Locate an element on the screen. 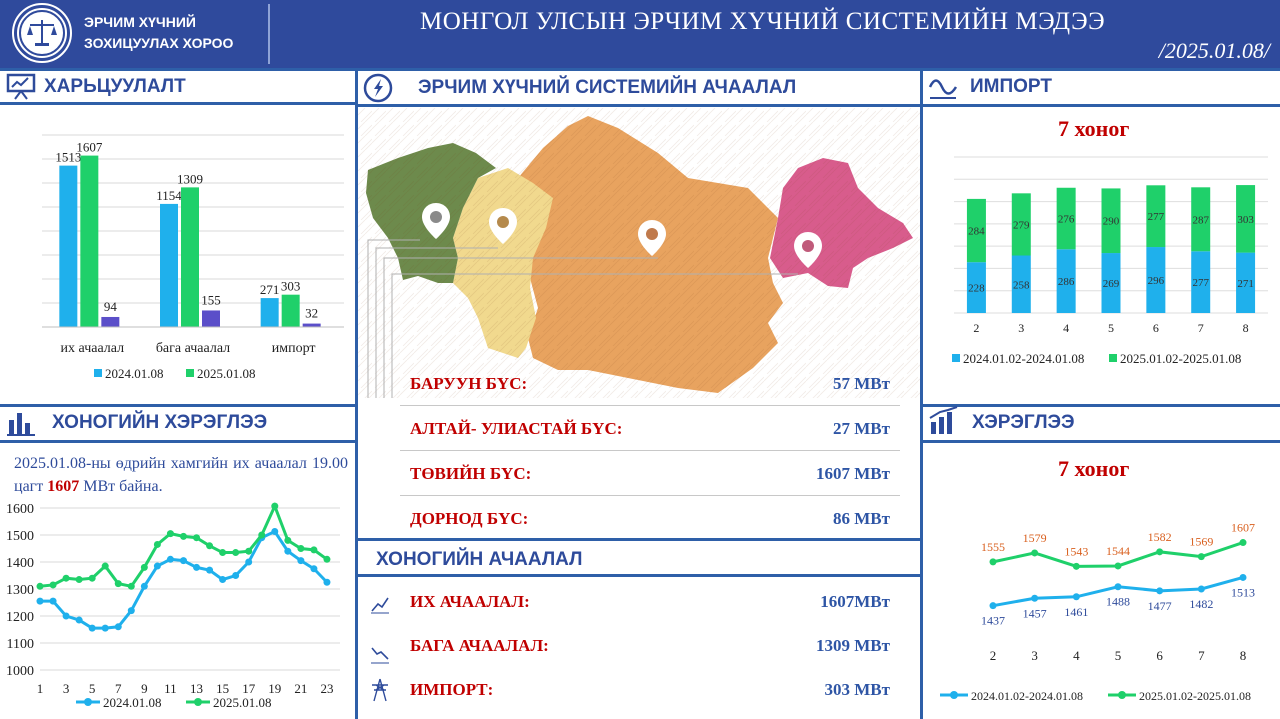 The width and height of the screenshot is (1280, 719). data-label: 32 is located at coordinates (311, 313).